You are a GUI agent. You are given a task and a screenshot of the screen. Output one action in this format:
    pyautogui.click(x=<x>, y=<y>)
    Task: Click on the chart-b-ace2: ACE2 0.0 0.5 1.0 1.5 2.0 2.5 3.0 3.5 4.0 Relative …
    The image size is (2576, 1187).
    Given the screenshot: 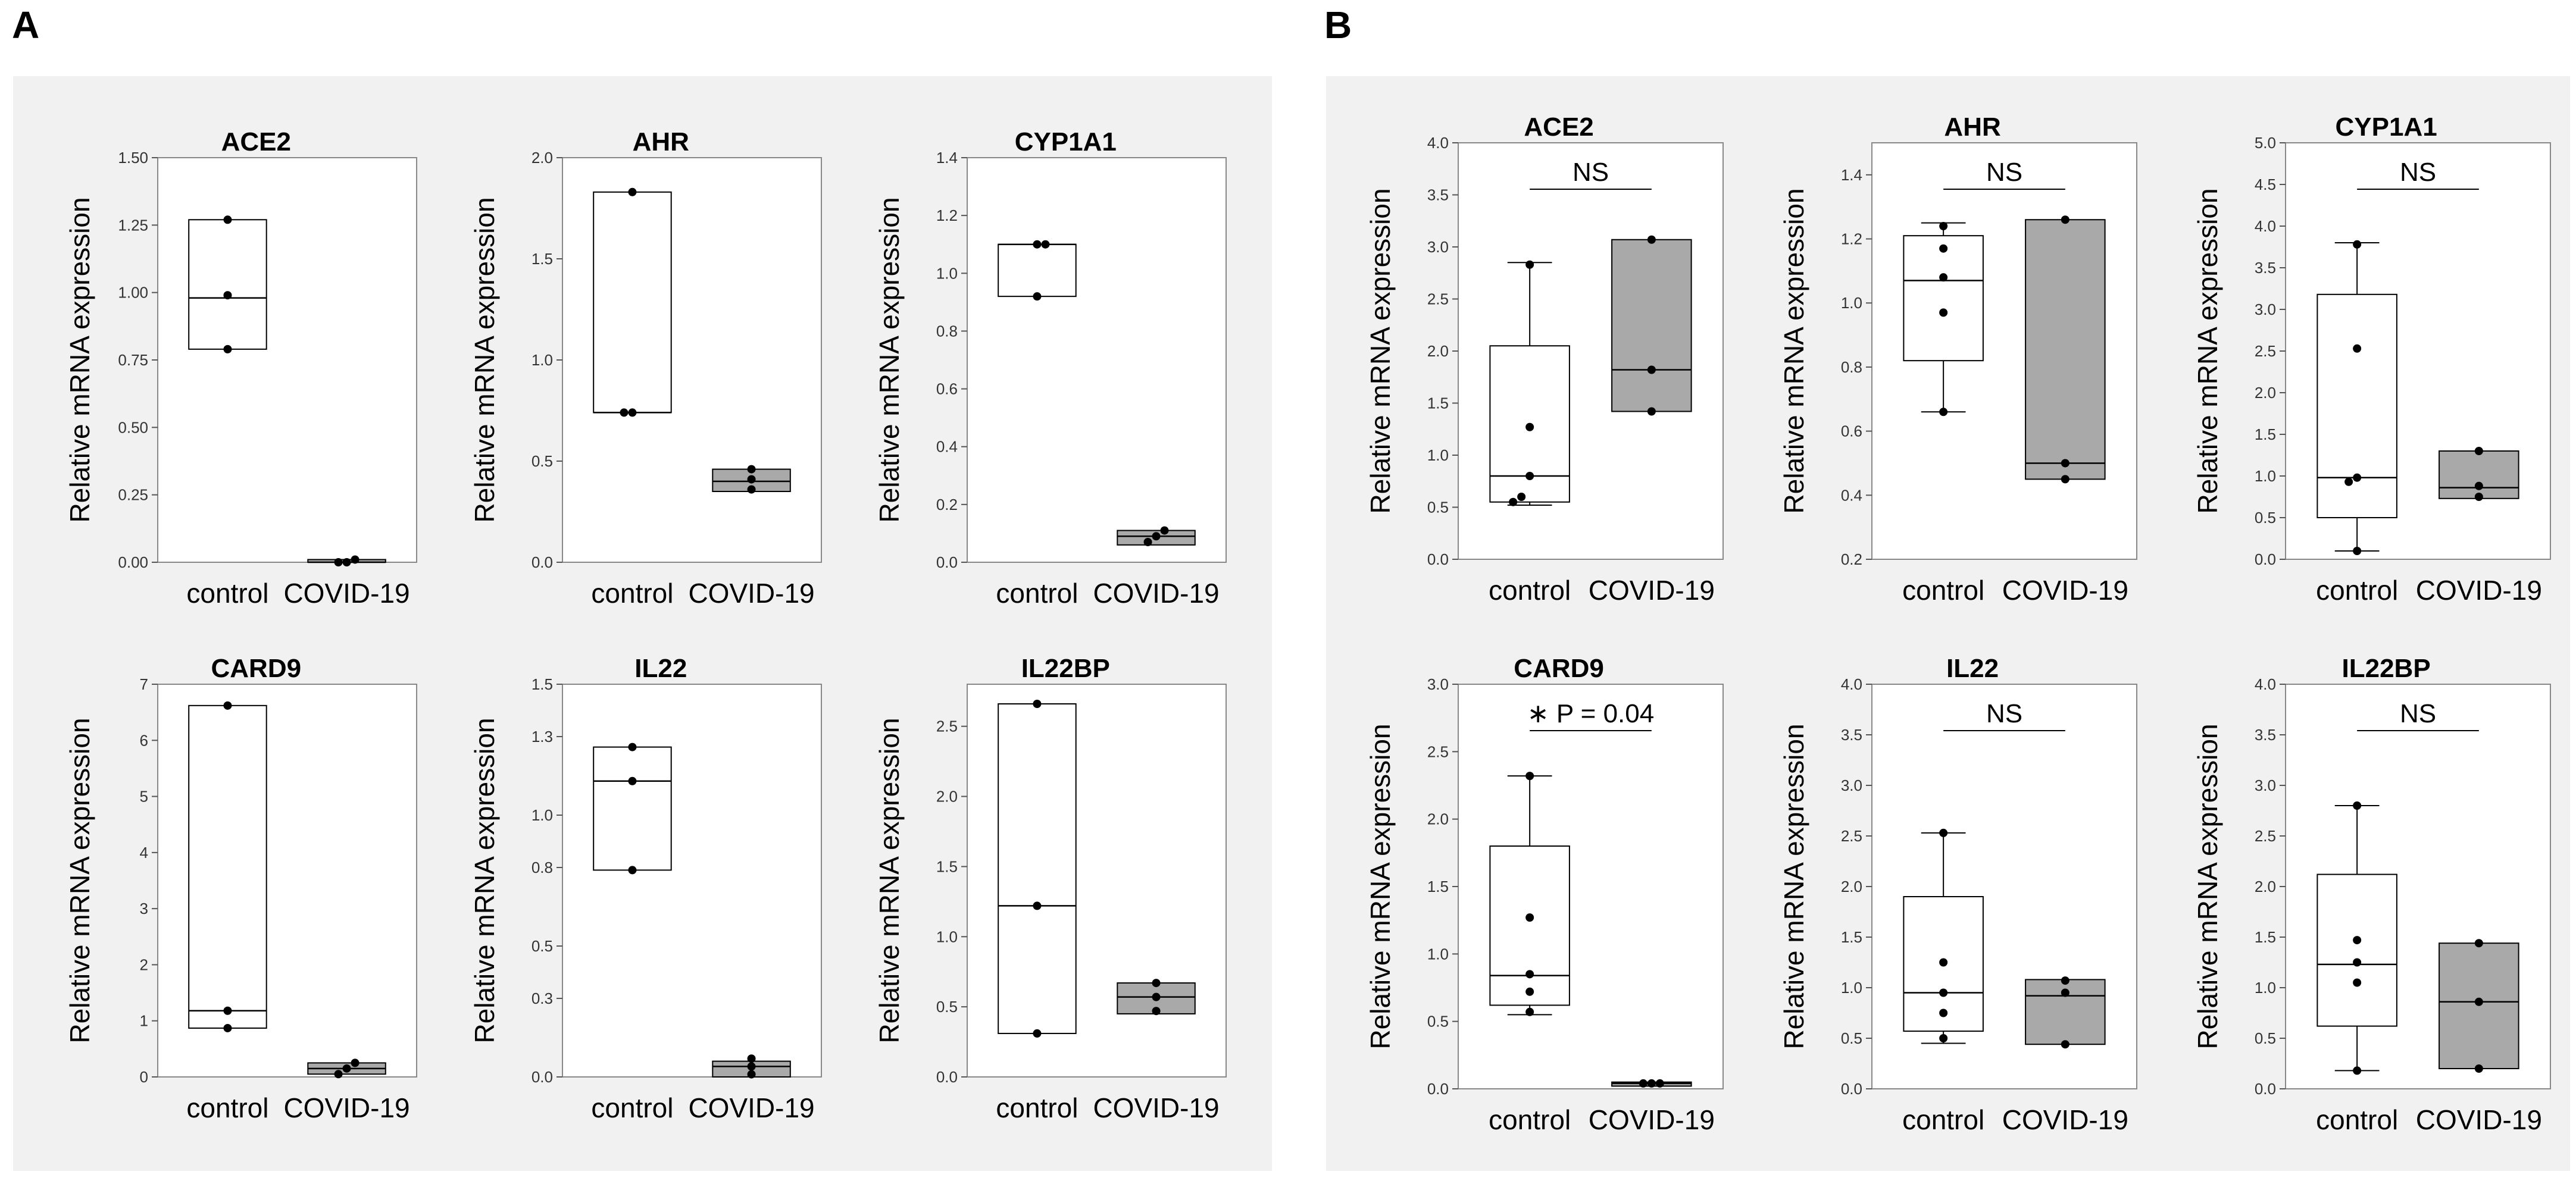 What is the action you would take?
    pyautogui.click(x=1544, y=359)
    